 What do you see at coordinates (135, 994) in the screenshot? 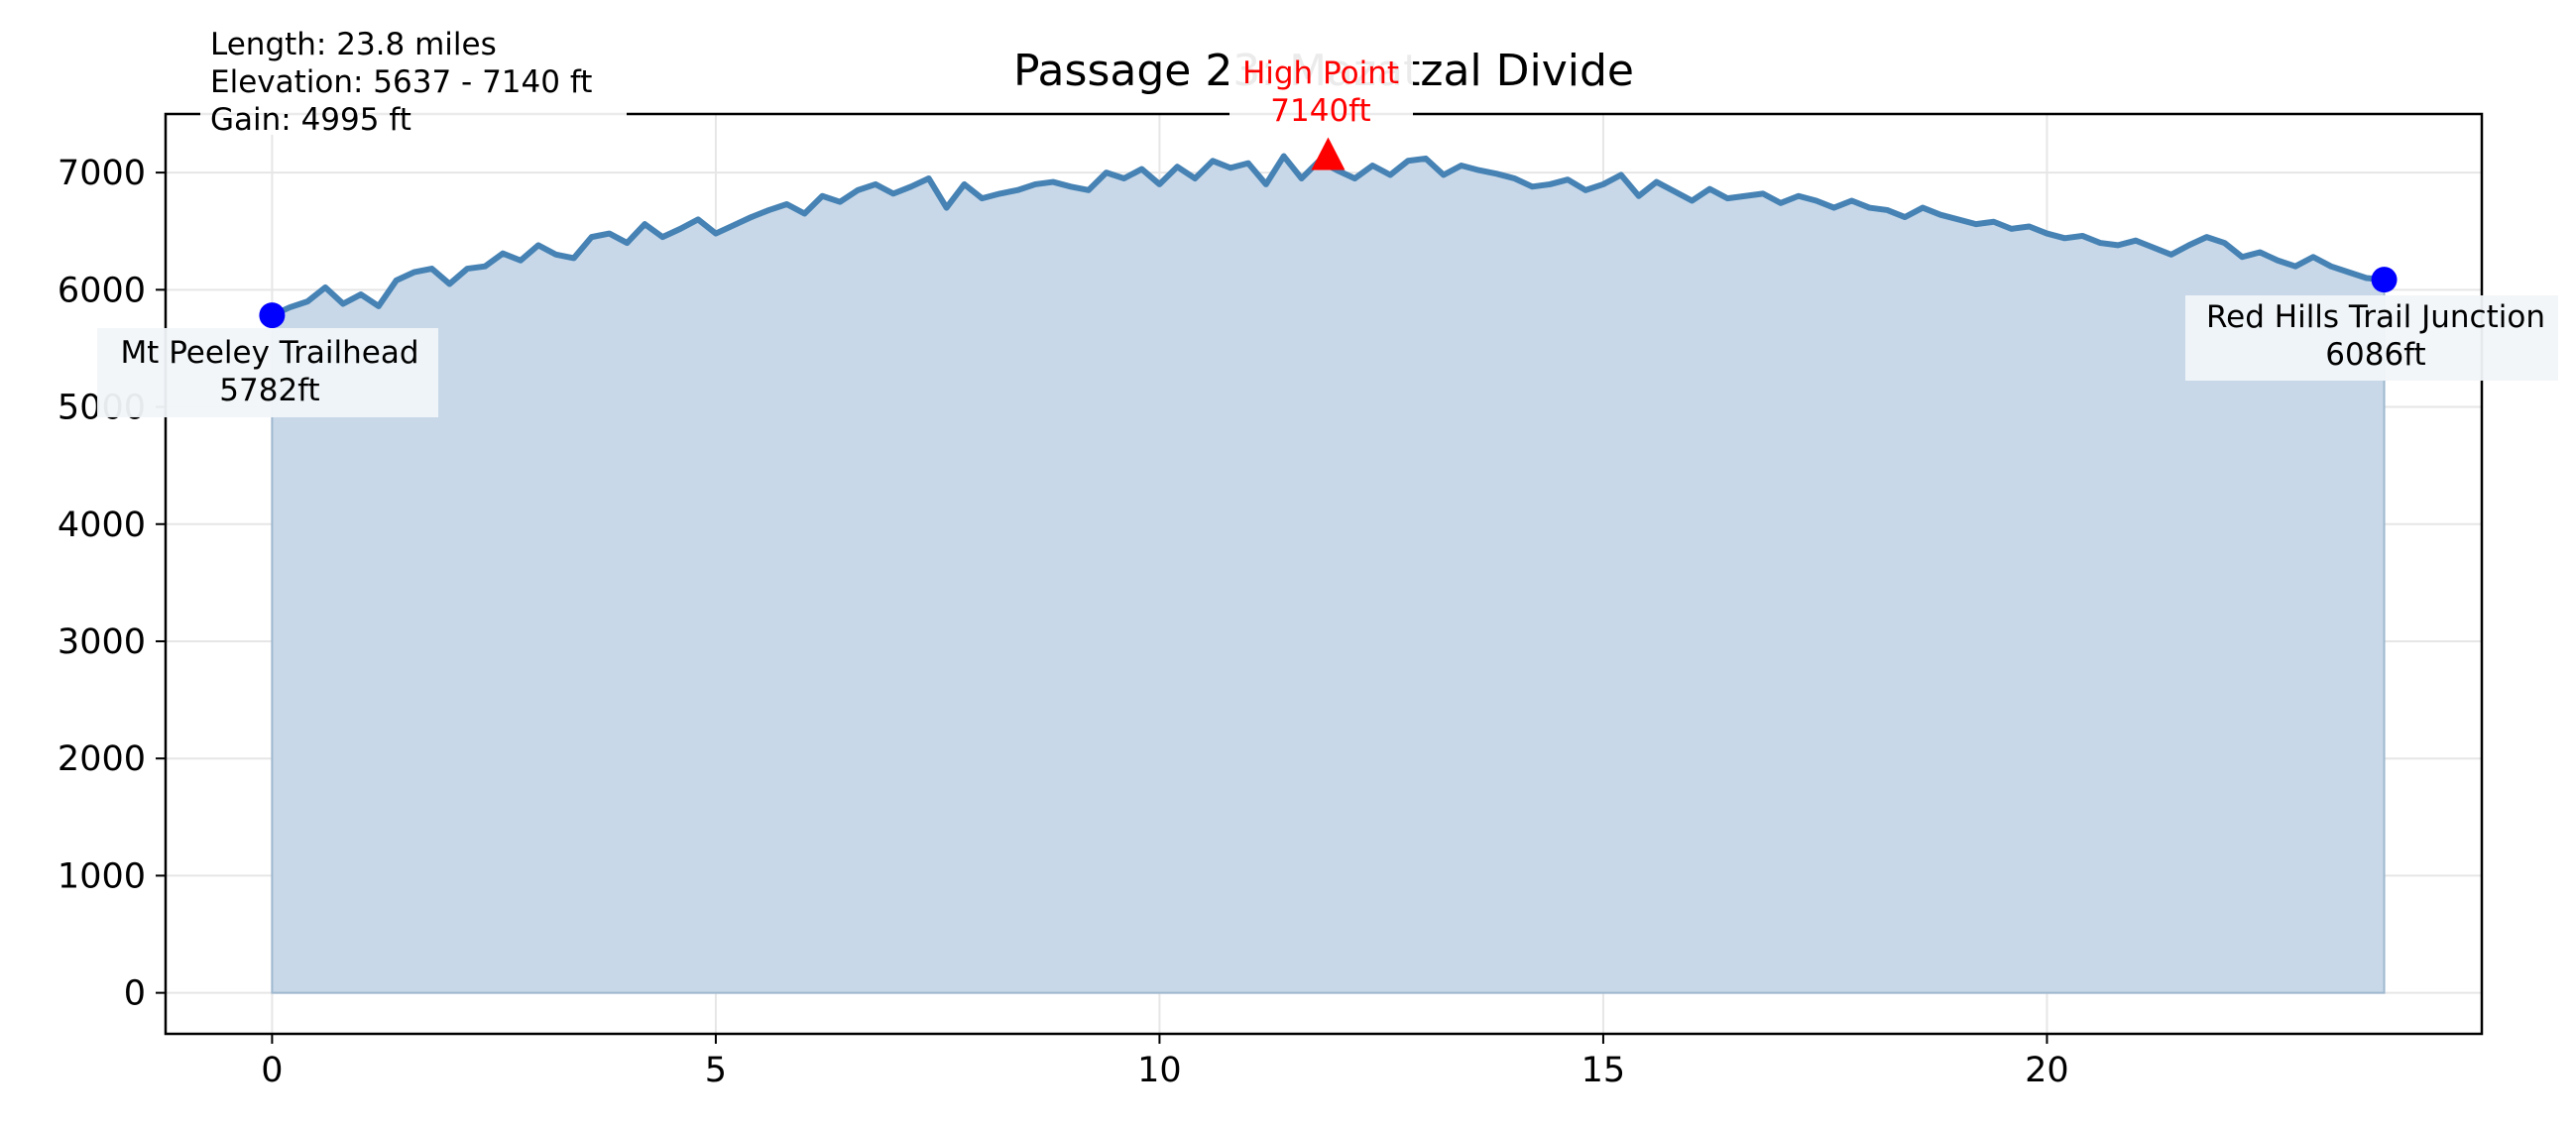
I see `y-tick-label: 0` at bounding box center [135, 994].